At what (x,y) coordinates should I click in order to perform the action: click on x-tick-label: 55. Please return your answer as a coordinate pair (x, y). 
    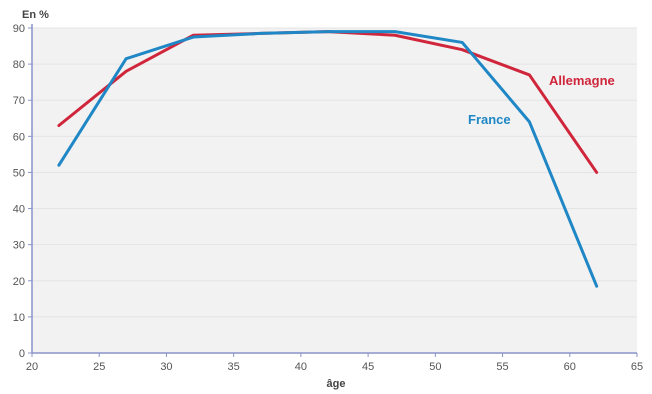
    Looking at the image, I should click on (502, 367).